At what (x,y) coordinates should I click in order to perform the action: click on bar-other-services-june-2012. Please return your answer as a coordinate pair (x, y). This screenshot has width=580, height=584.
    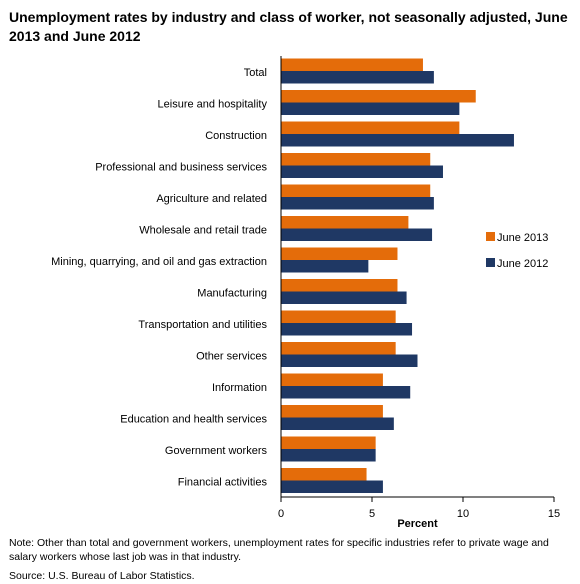
    Looking at the image, I should click on (349, 360).